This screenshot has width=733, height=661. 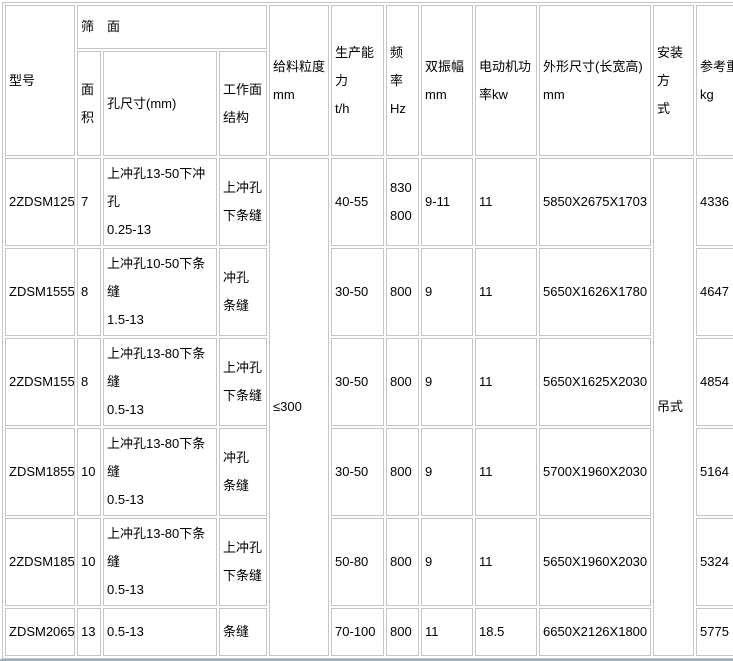 What do you see at coordinates (40, 382) in the screenshot?
I see `cell-model: 2ZDSM1555` at bounding box center [40, 382].